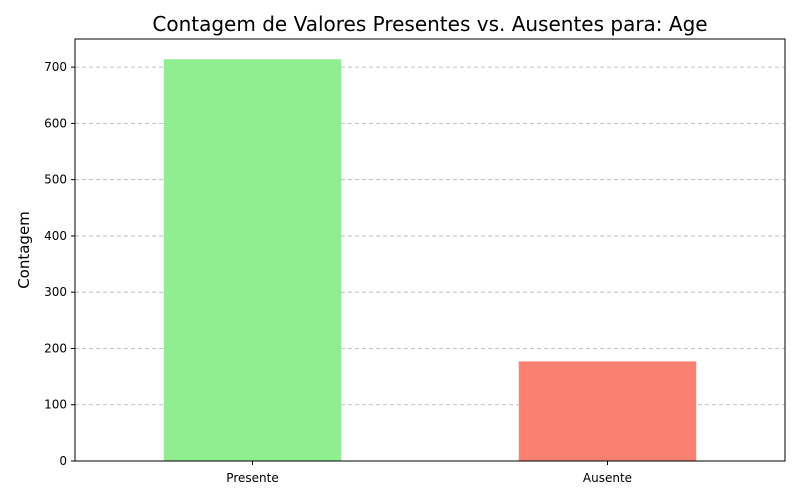 This screenshot has width=800, height=500. I want to click on bar-ausente, so click(607, 411).